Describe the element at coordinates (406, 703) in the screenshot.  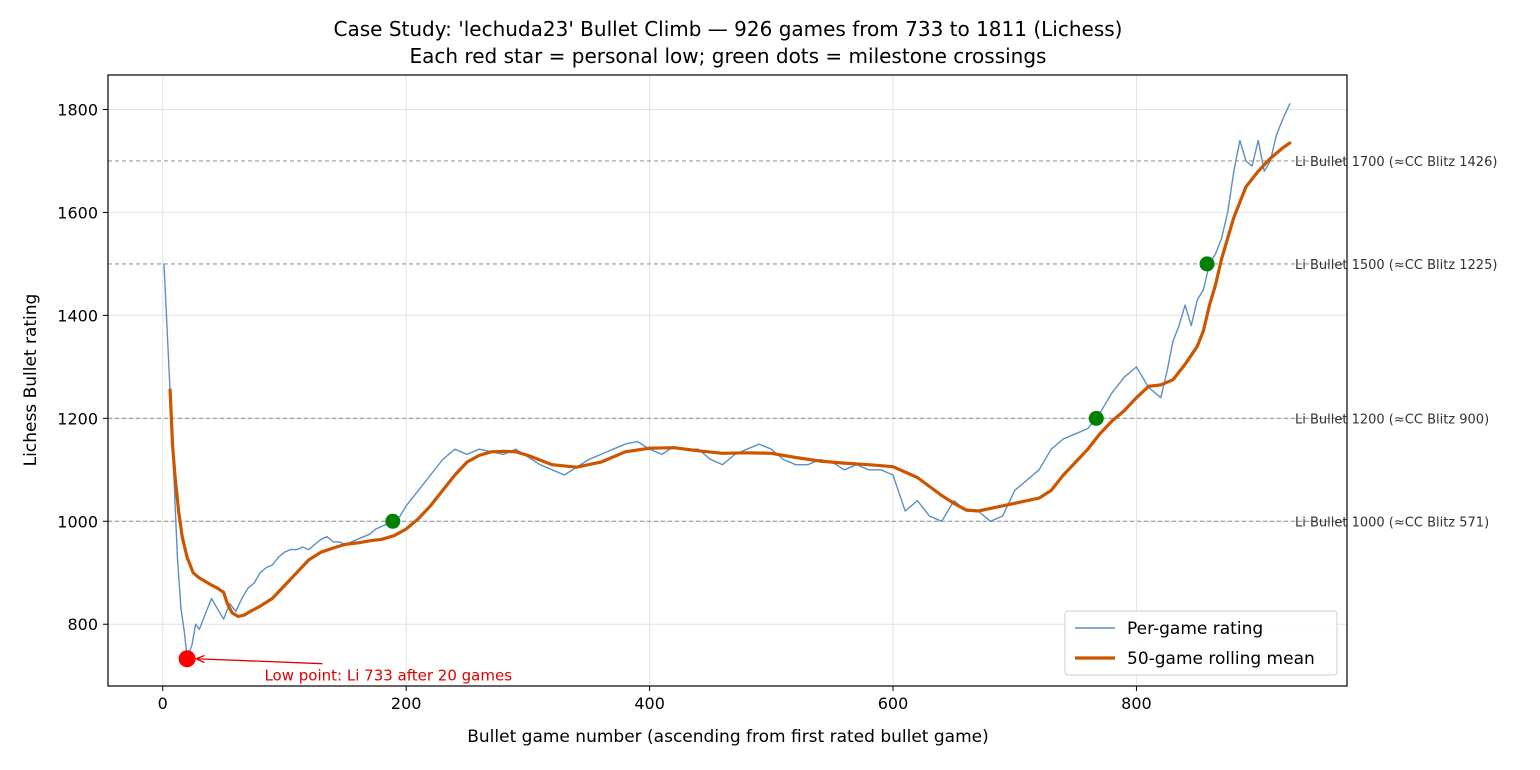
I see `x-tick-label: 200` at that location.